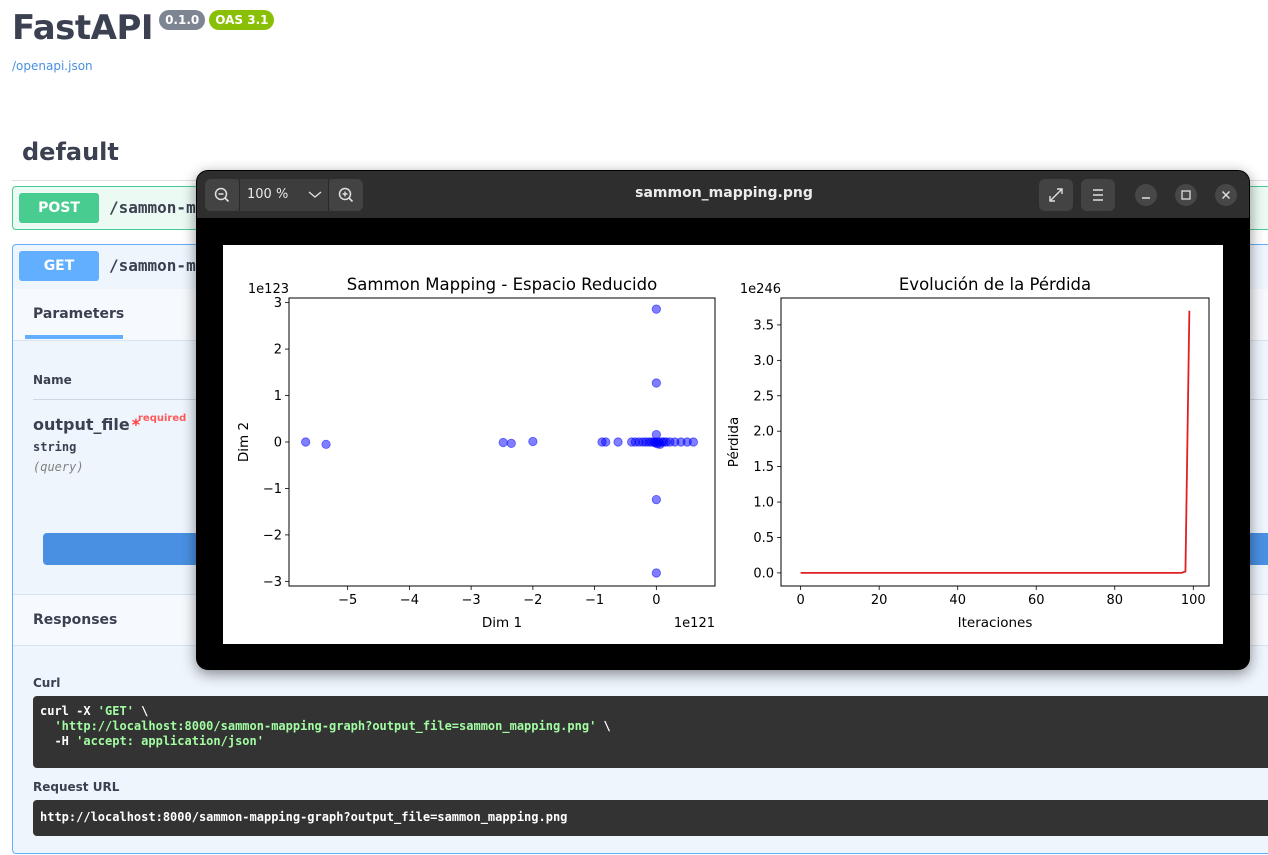 This screenshot has height=855, width=1268. I want to click on fullscreen-icon, so click(1056, 195).